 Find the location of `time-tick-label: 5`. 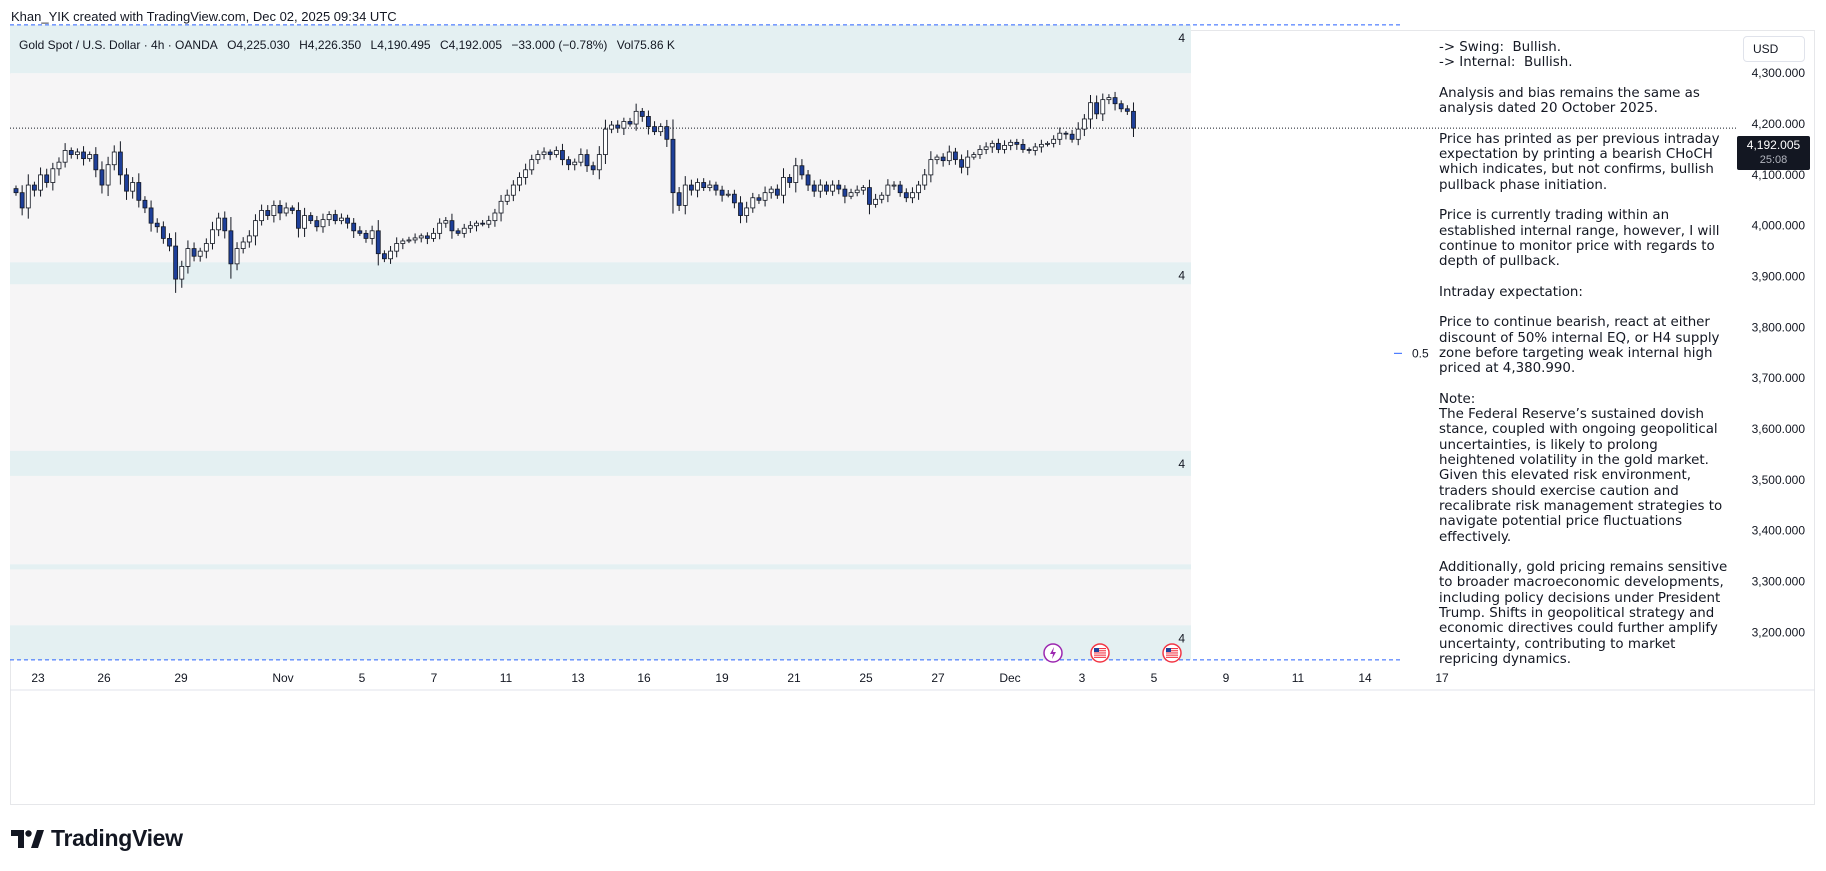

time-tick-label: 5 is located at coordinates (362, 678).